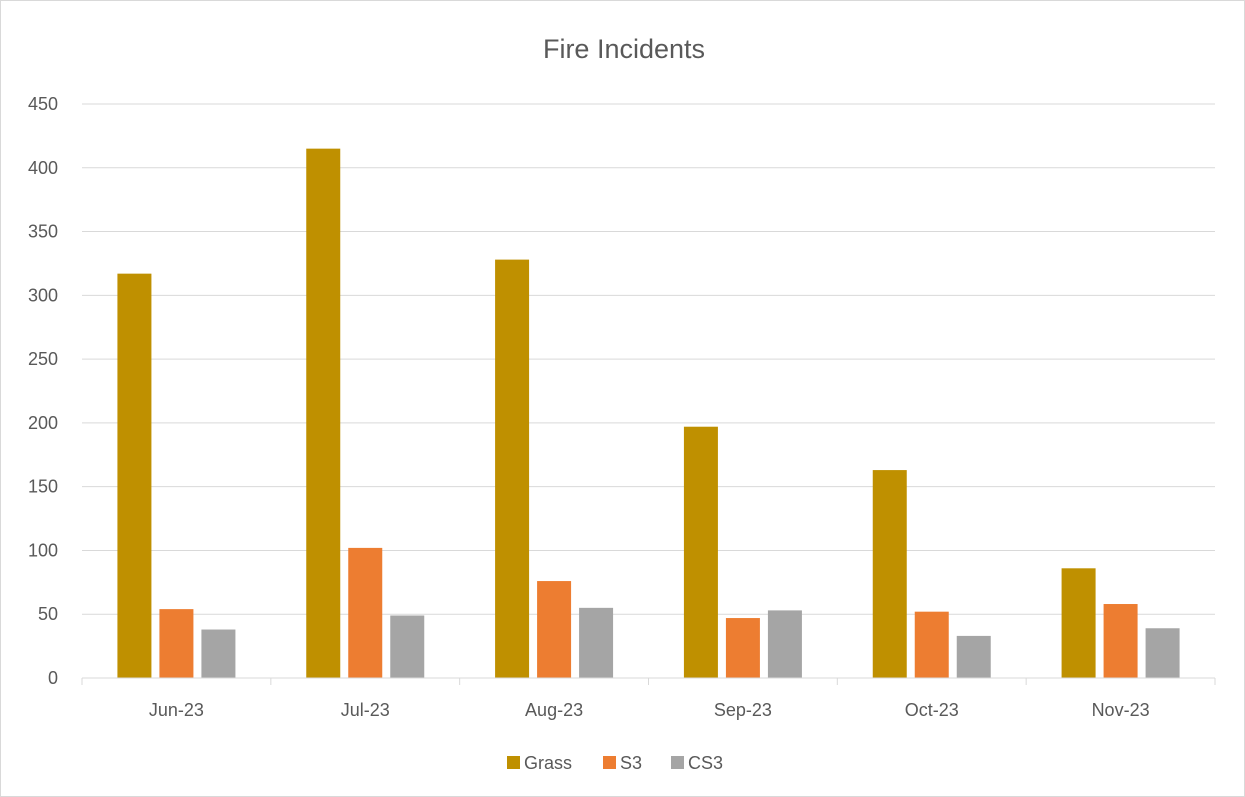 The height and width of the screenshot is (797, 1245). Describe the element at coordinates (43, 104) in the screenshot. I see `y-tick-label: 450` at that location.